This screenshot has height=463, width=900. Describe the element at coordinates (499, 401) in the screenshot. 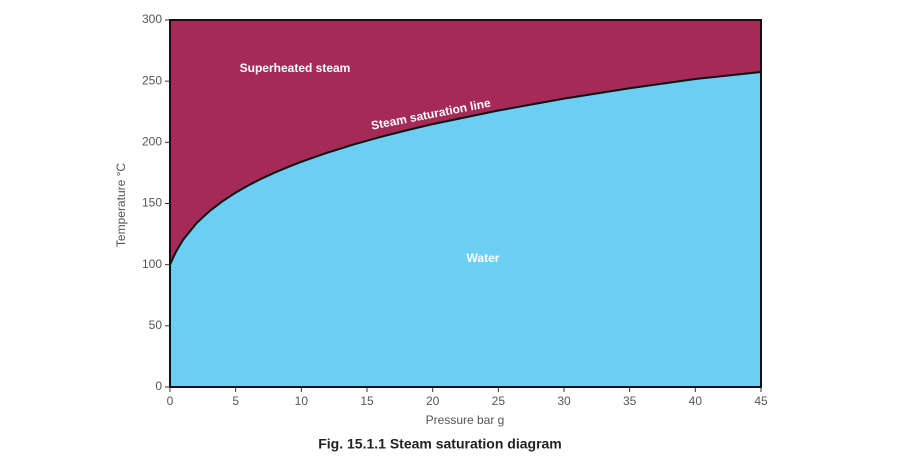

I see `x-tick-label: 25` at that location.